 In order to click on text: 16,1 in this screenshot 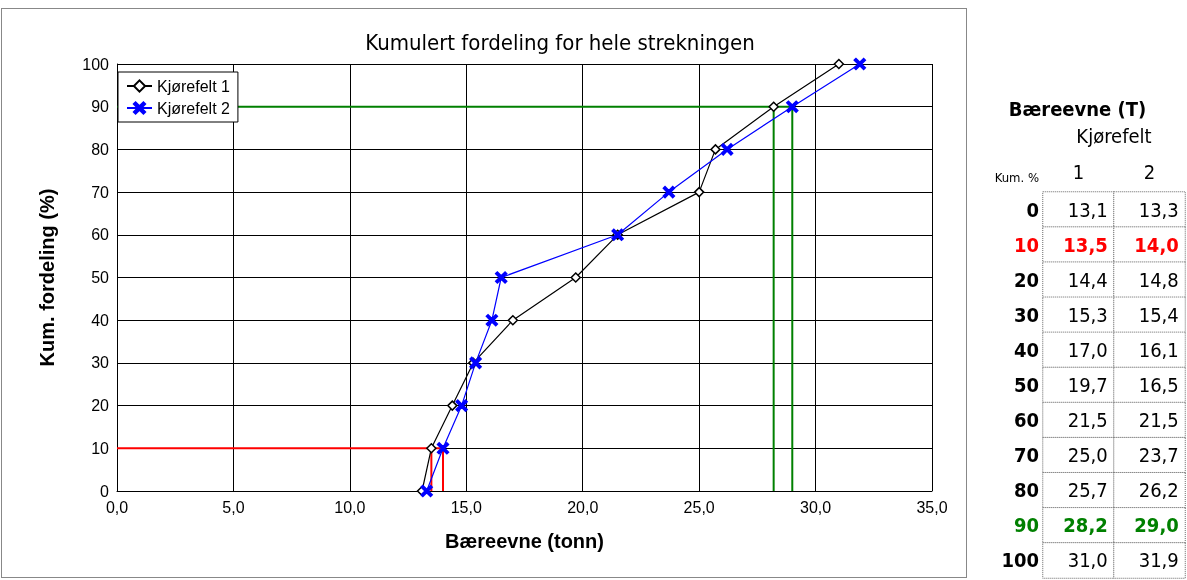, I will do `click(1158, 349)`.